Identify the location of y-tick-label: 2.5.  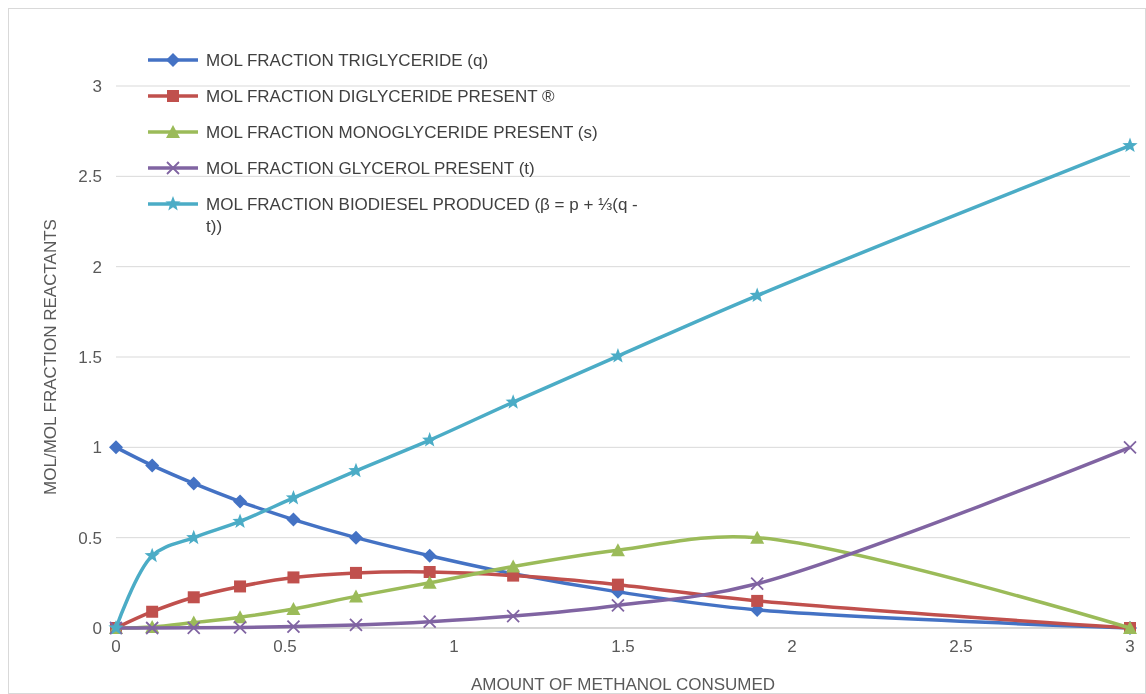
(90, 177).